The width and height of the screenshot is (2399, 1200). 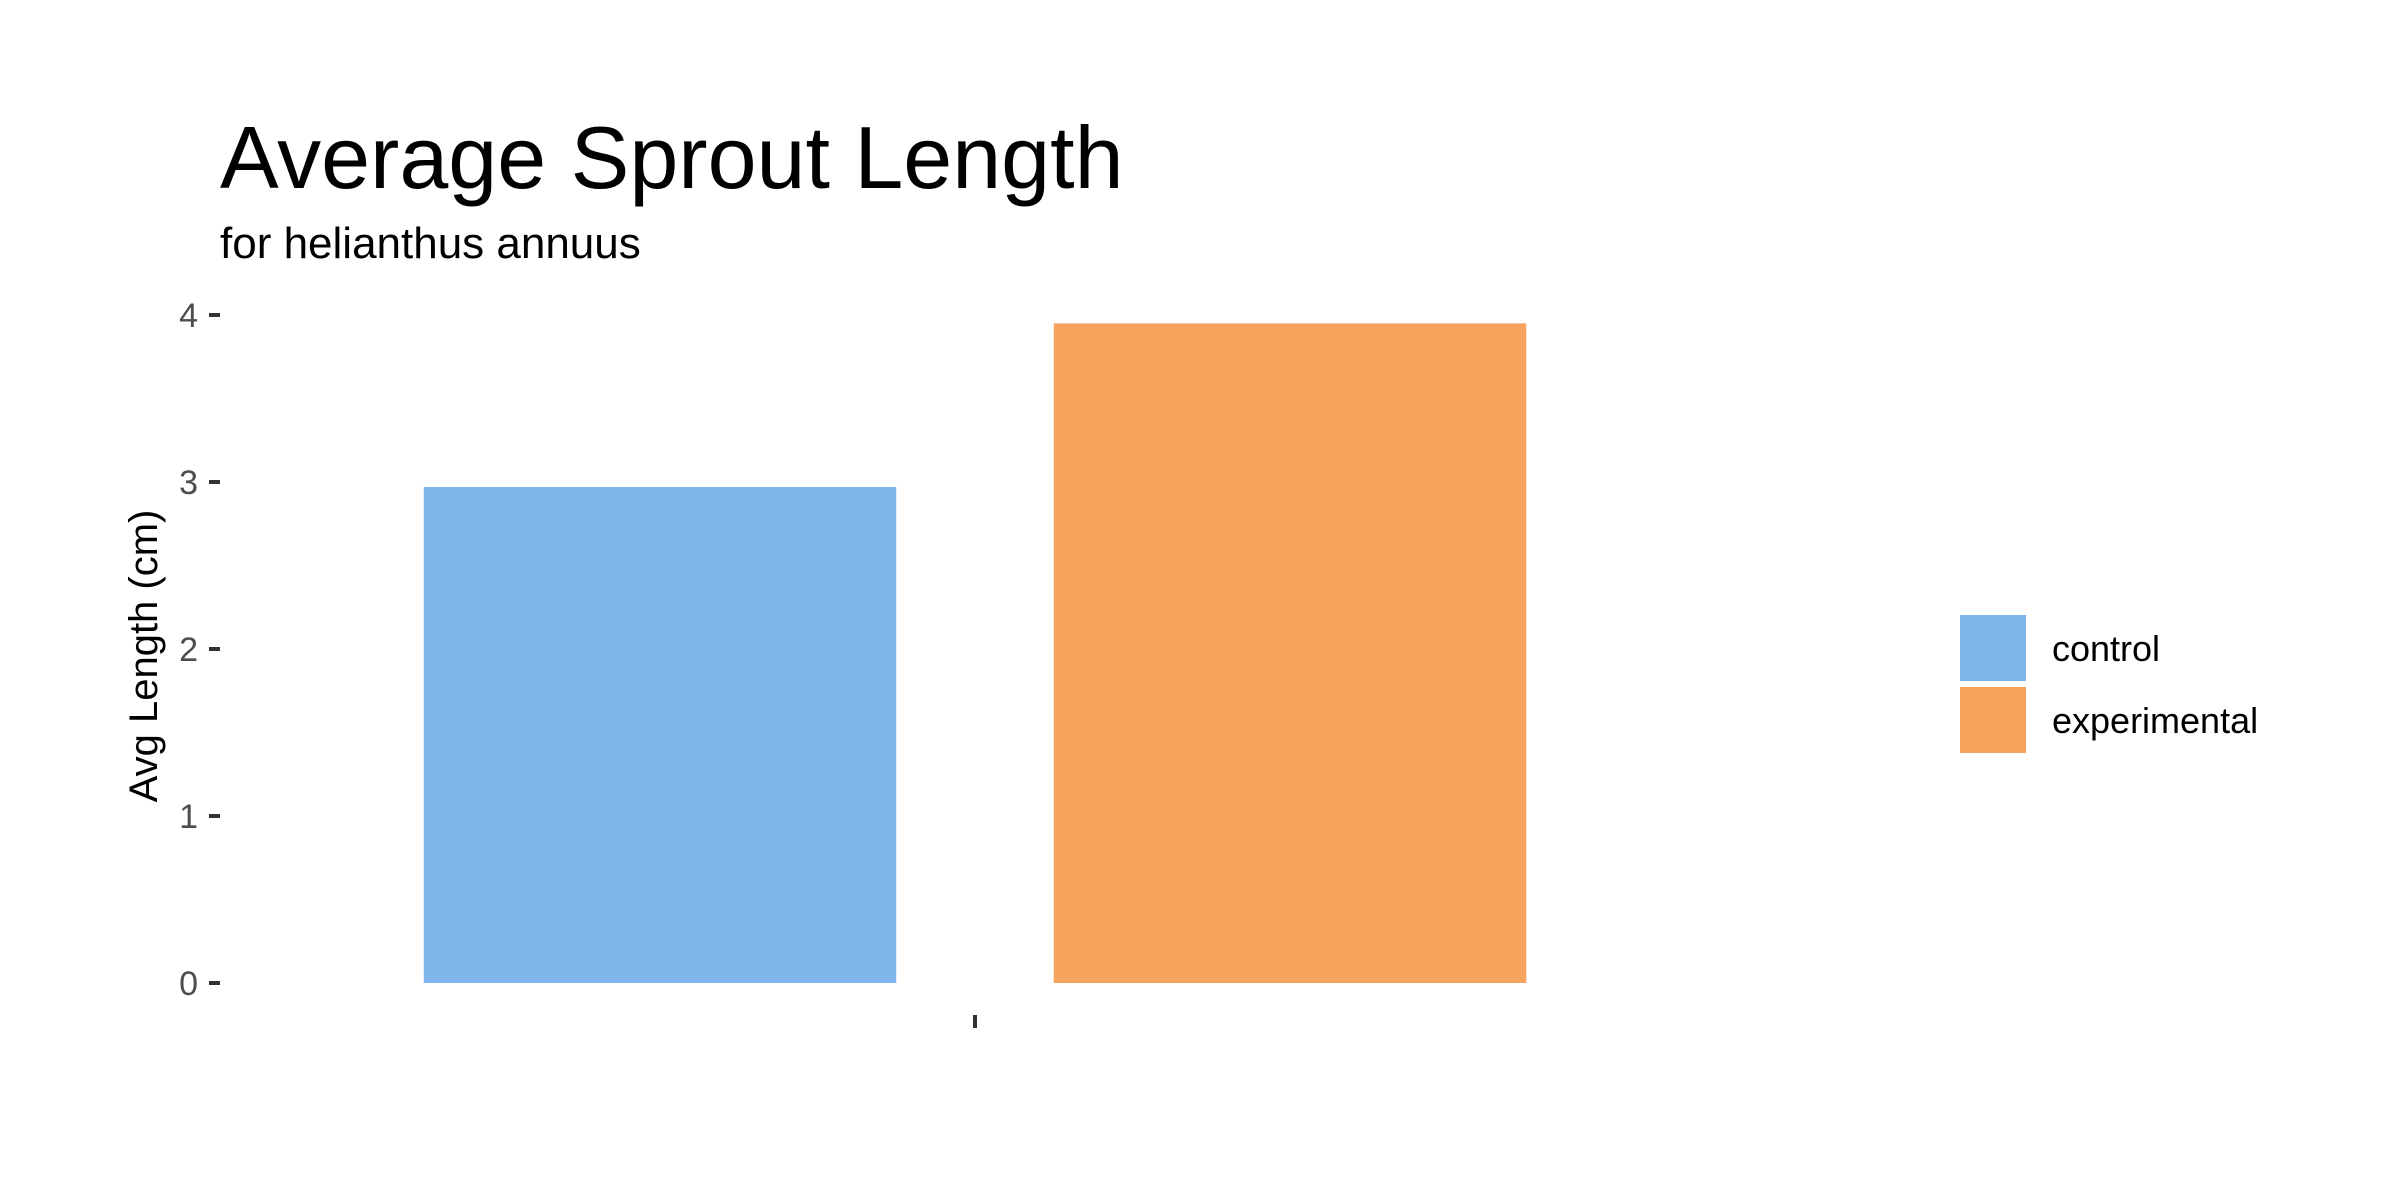 I want to click on legend: control experimental, so click(x=2109, y=684).